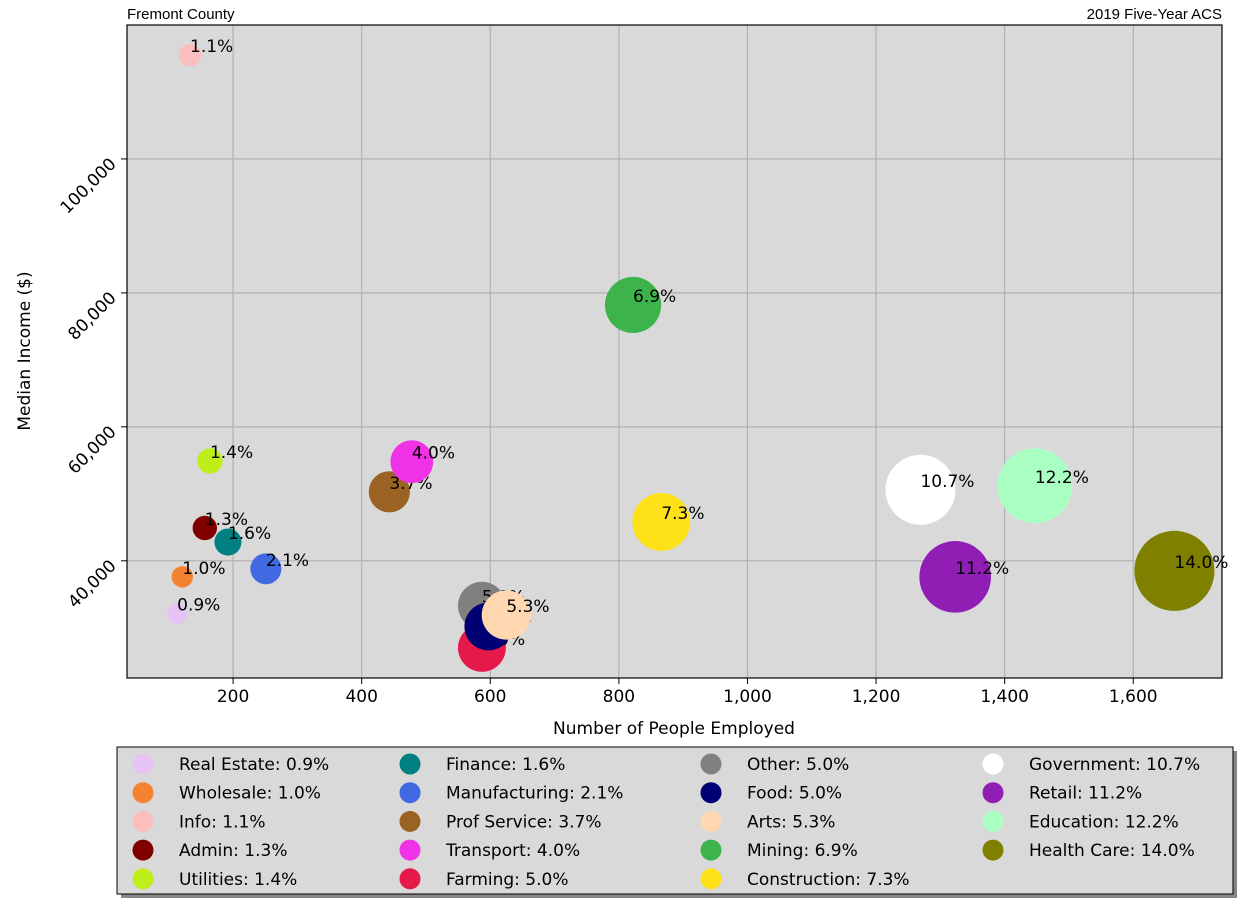 This screenshot has height=901, width=1244. I want to click on data-label: 4.0%, so click(433, 454).